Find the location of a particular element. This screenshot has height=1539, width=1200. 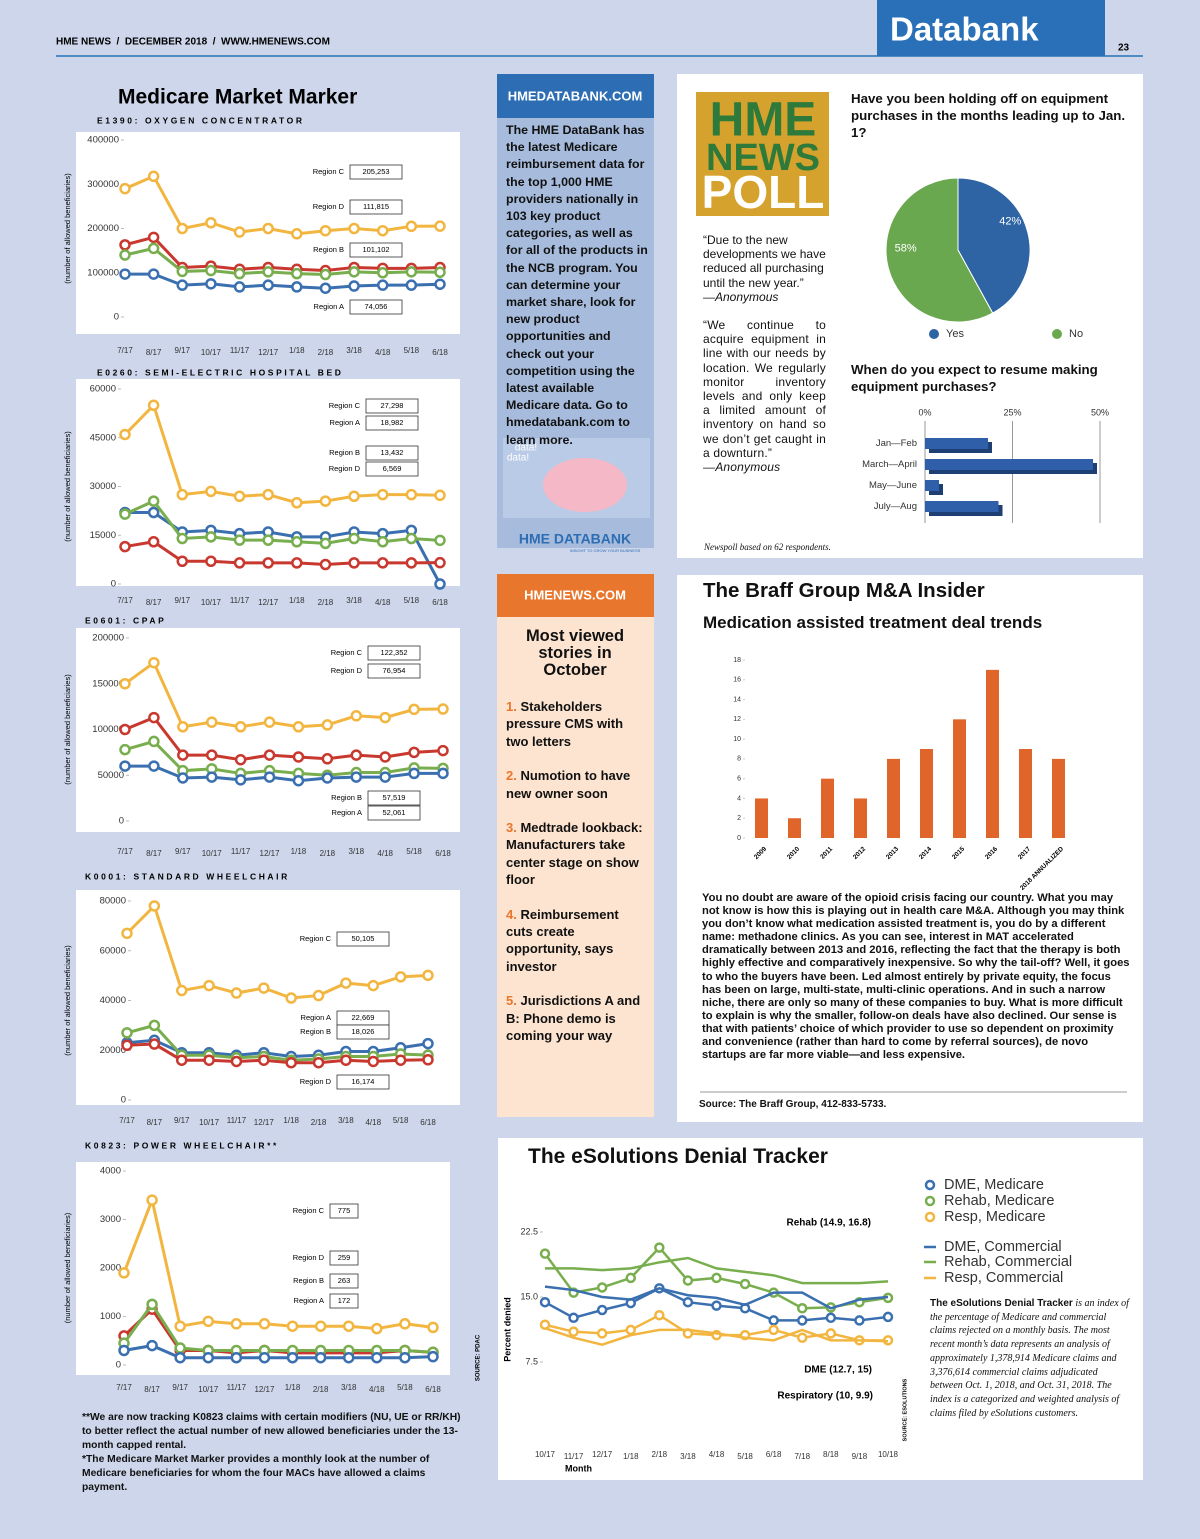

source: SOURCE: ESOLUTIONS is located at coordinates (905, 1409).